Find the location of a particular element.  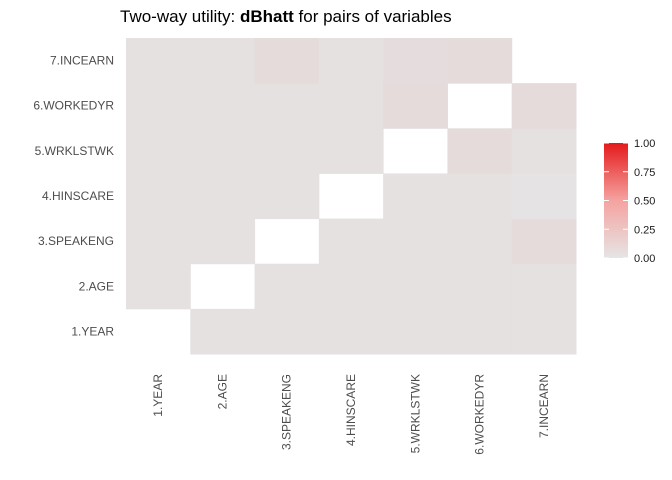

y-tick-label: 5.WRKLSTWK is located at coordinates (74, 151).